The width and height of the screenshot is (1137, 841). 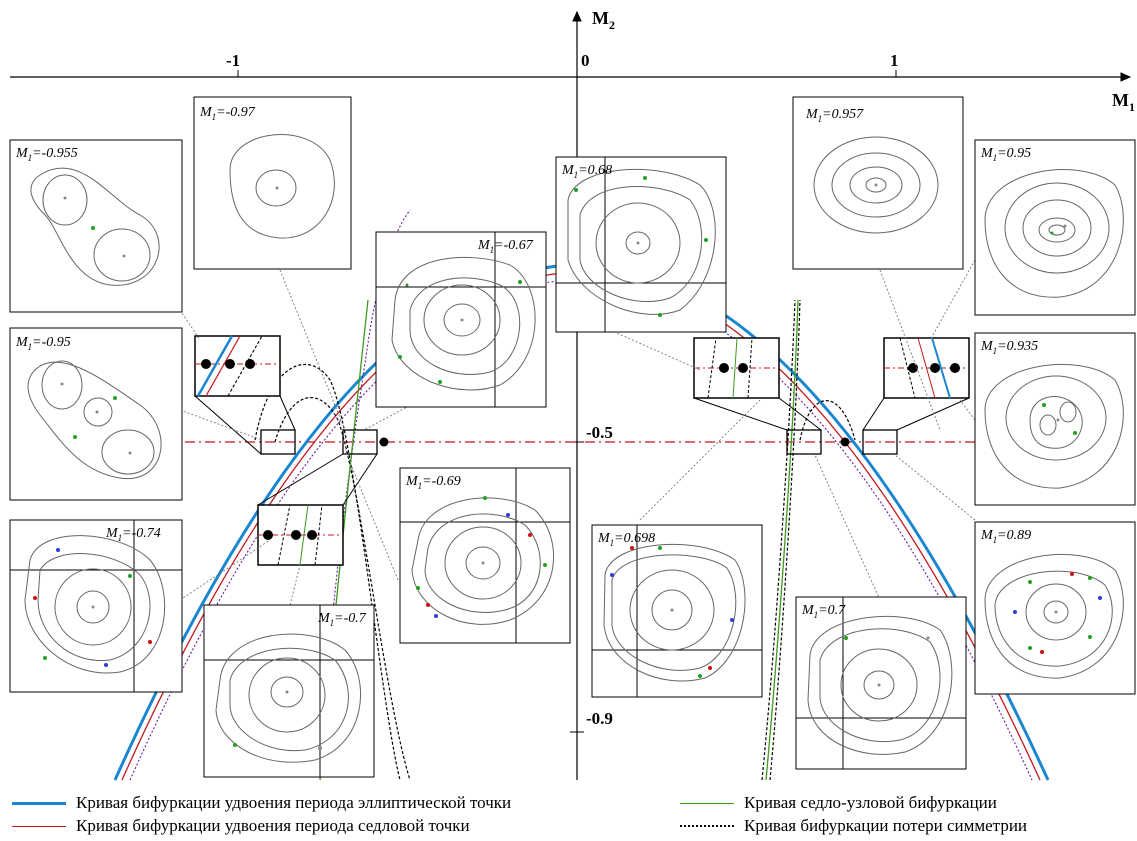 I want to click on symmetry-arc-right, so click(x=827, y=420).